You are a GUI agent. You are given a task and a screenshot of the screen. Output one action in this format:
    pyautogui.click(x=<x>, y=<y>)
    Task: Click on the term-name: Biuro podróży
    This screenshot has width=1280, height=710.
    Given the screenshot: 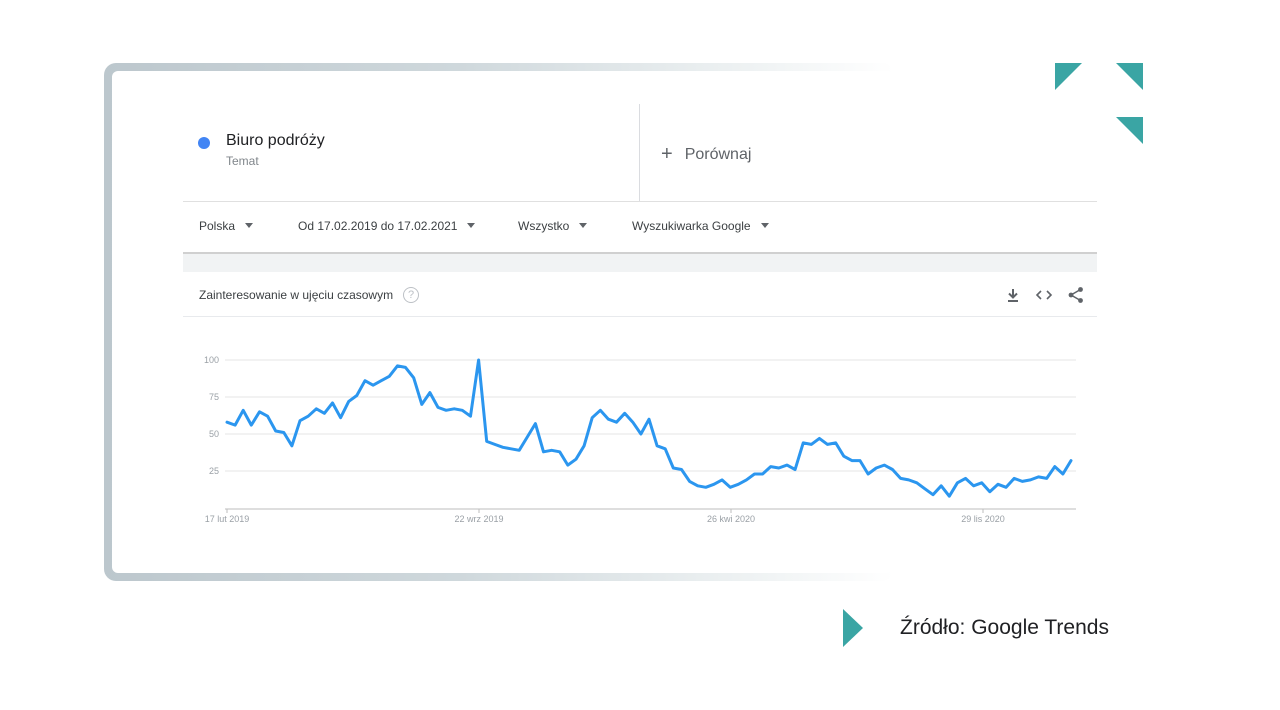 What is the action you would take?
    pyautogui.click(x=275, y=140)
    